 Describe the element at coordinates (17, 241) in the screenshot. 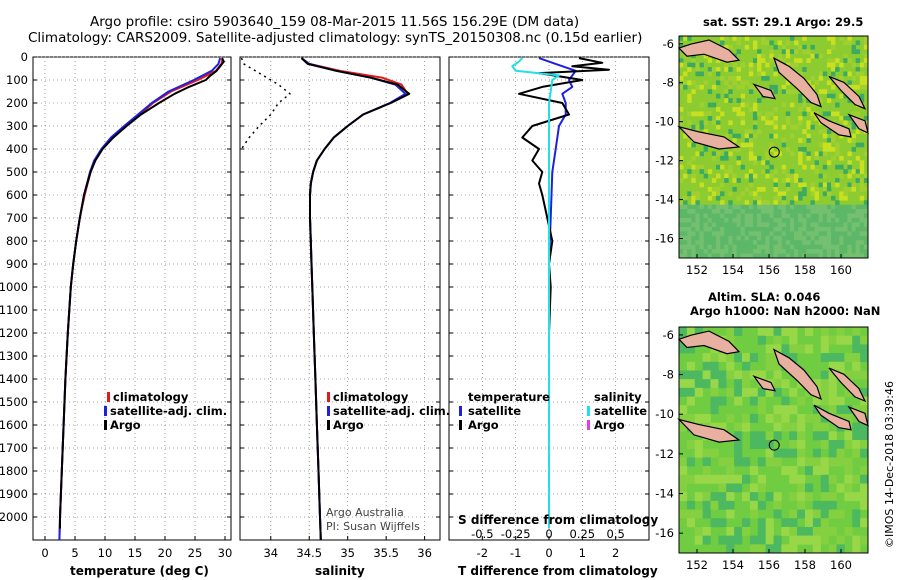

I see `y-tick-label: 800` at that location.